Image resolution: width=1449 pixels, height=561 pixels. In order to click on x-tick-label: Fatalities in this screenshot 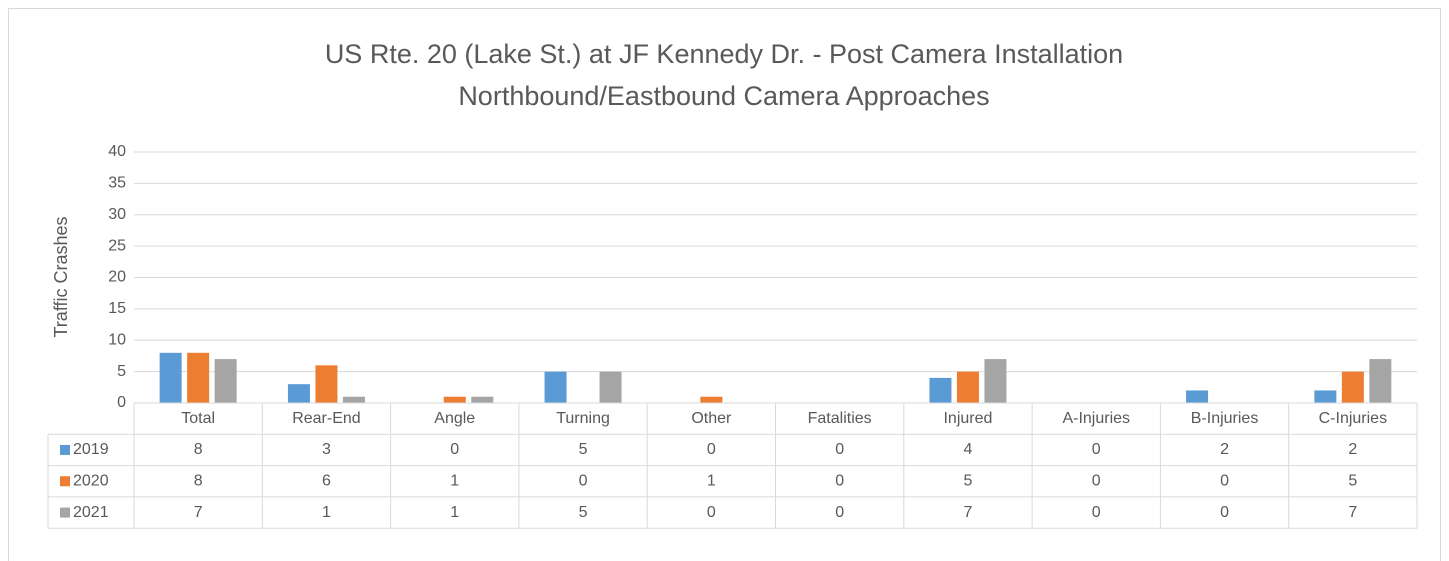, I will do `click(840, 418)`.